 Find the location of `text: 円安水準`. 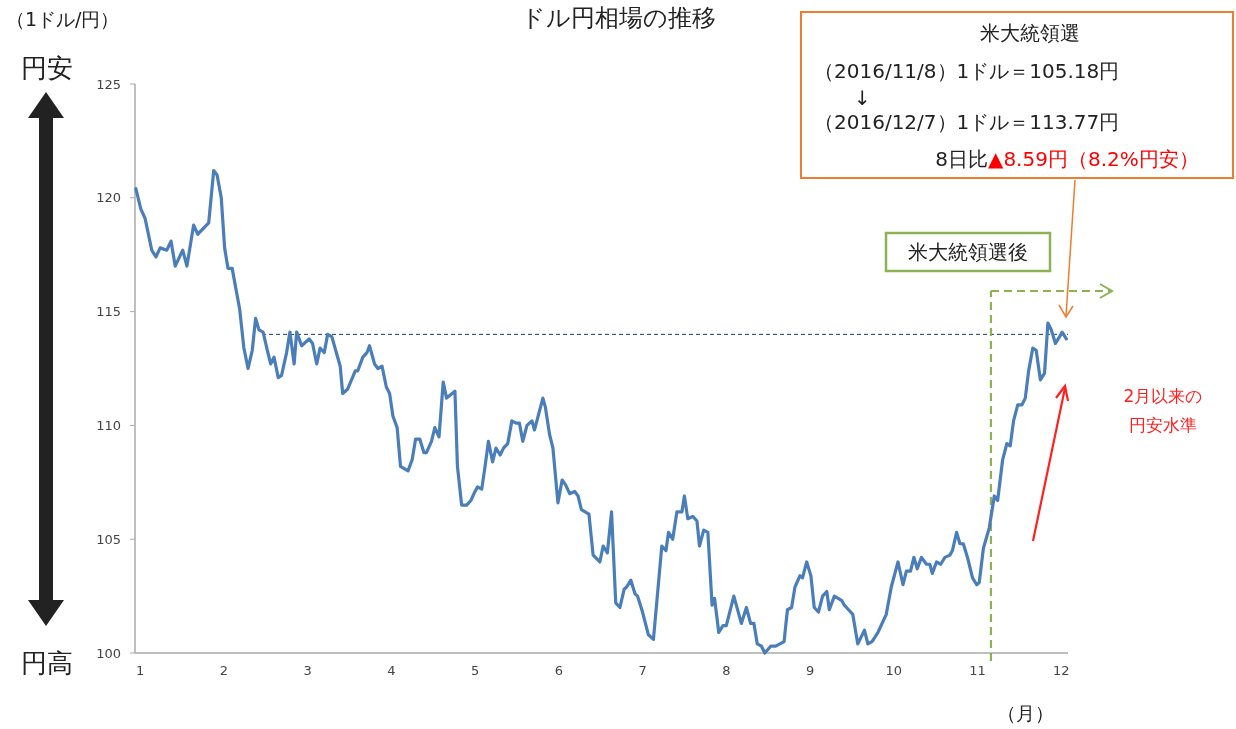

text: 円安水準 is located at coordinates (1163, 425).